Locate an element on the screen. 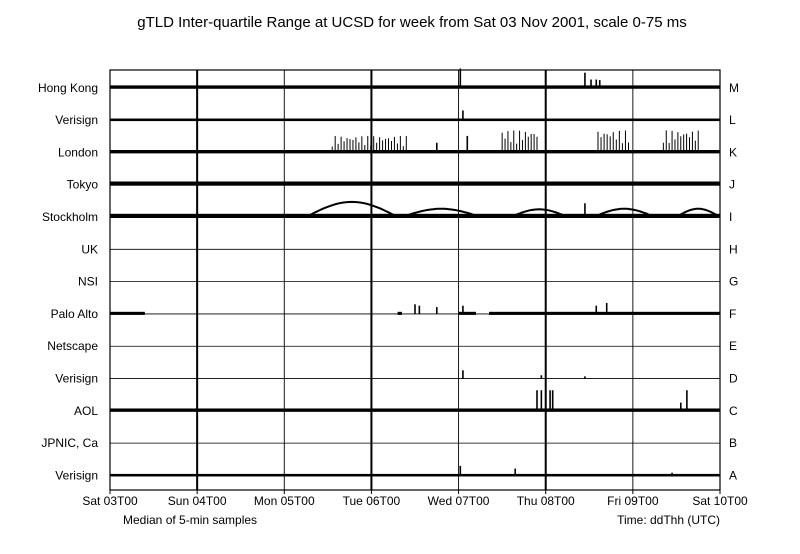 The image size is (800, 554). series-letter: D is located at coordinates (733, 379).